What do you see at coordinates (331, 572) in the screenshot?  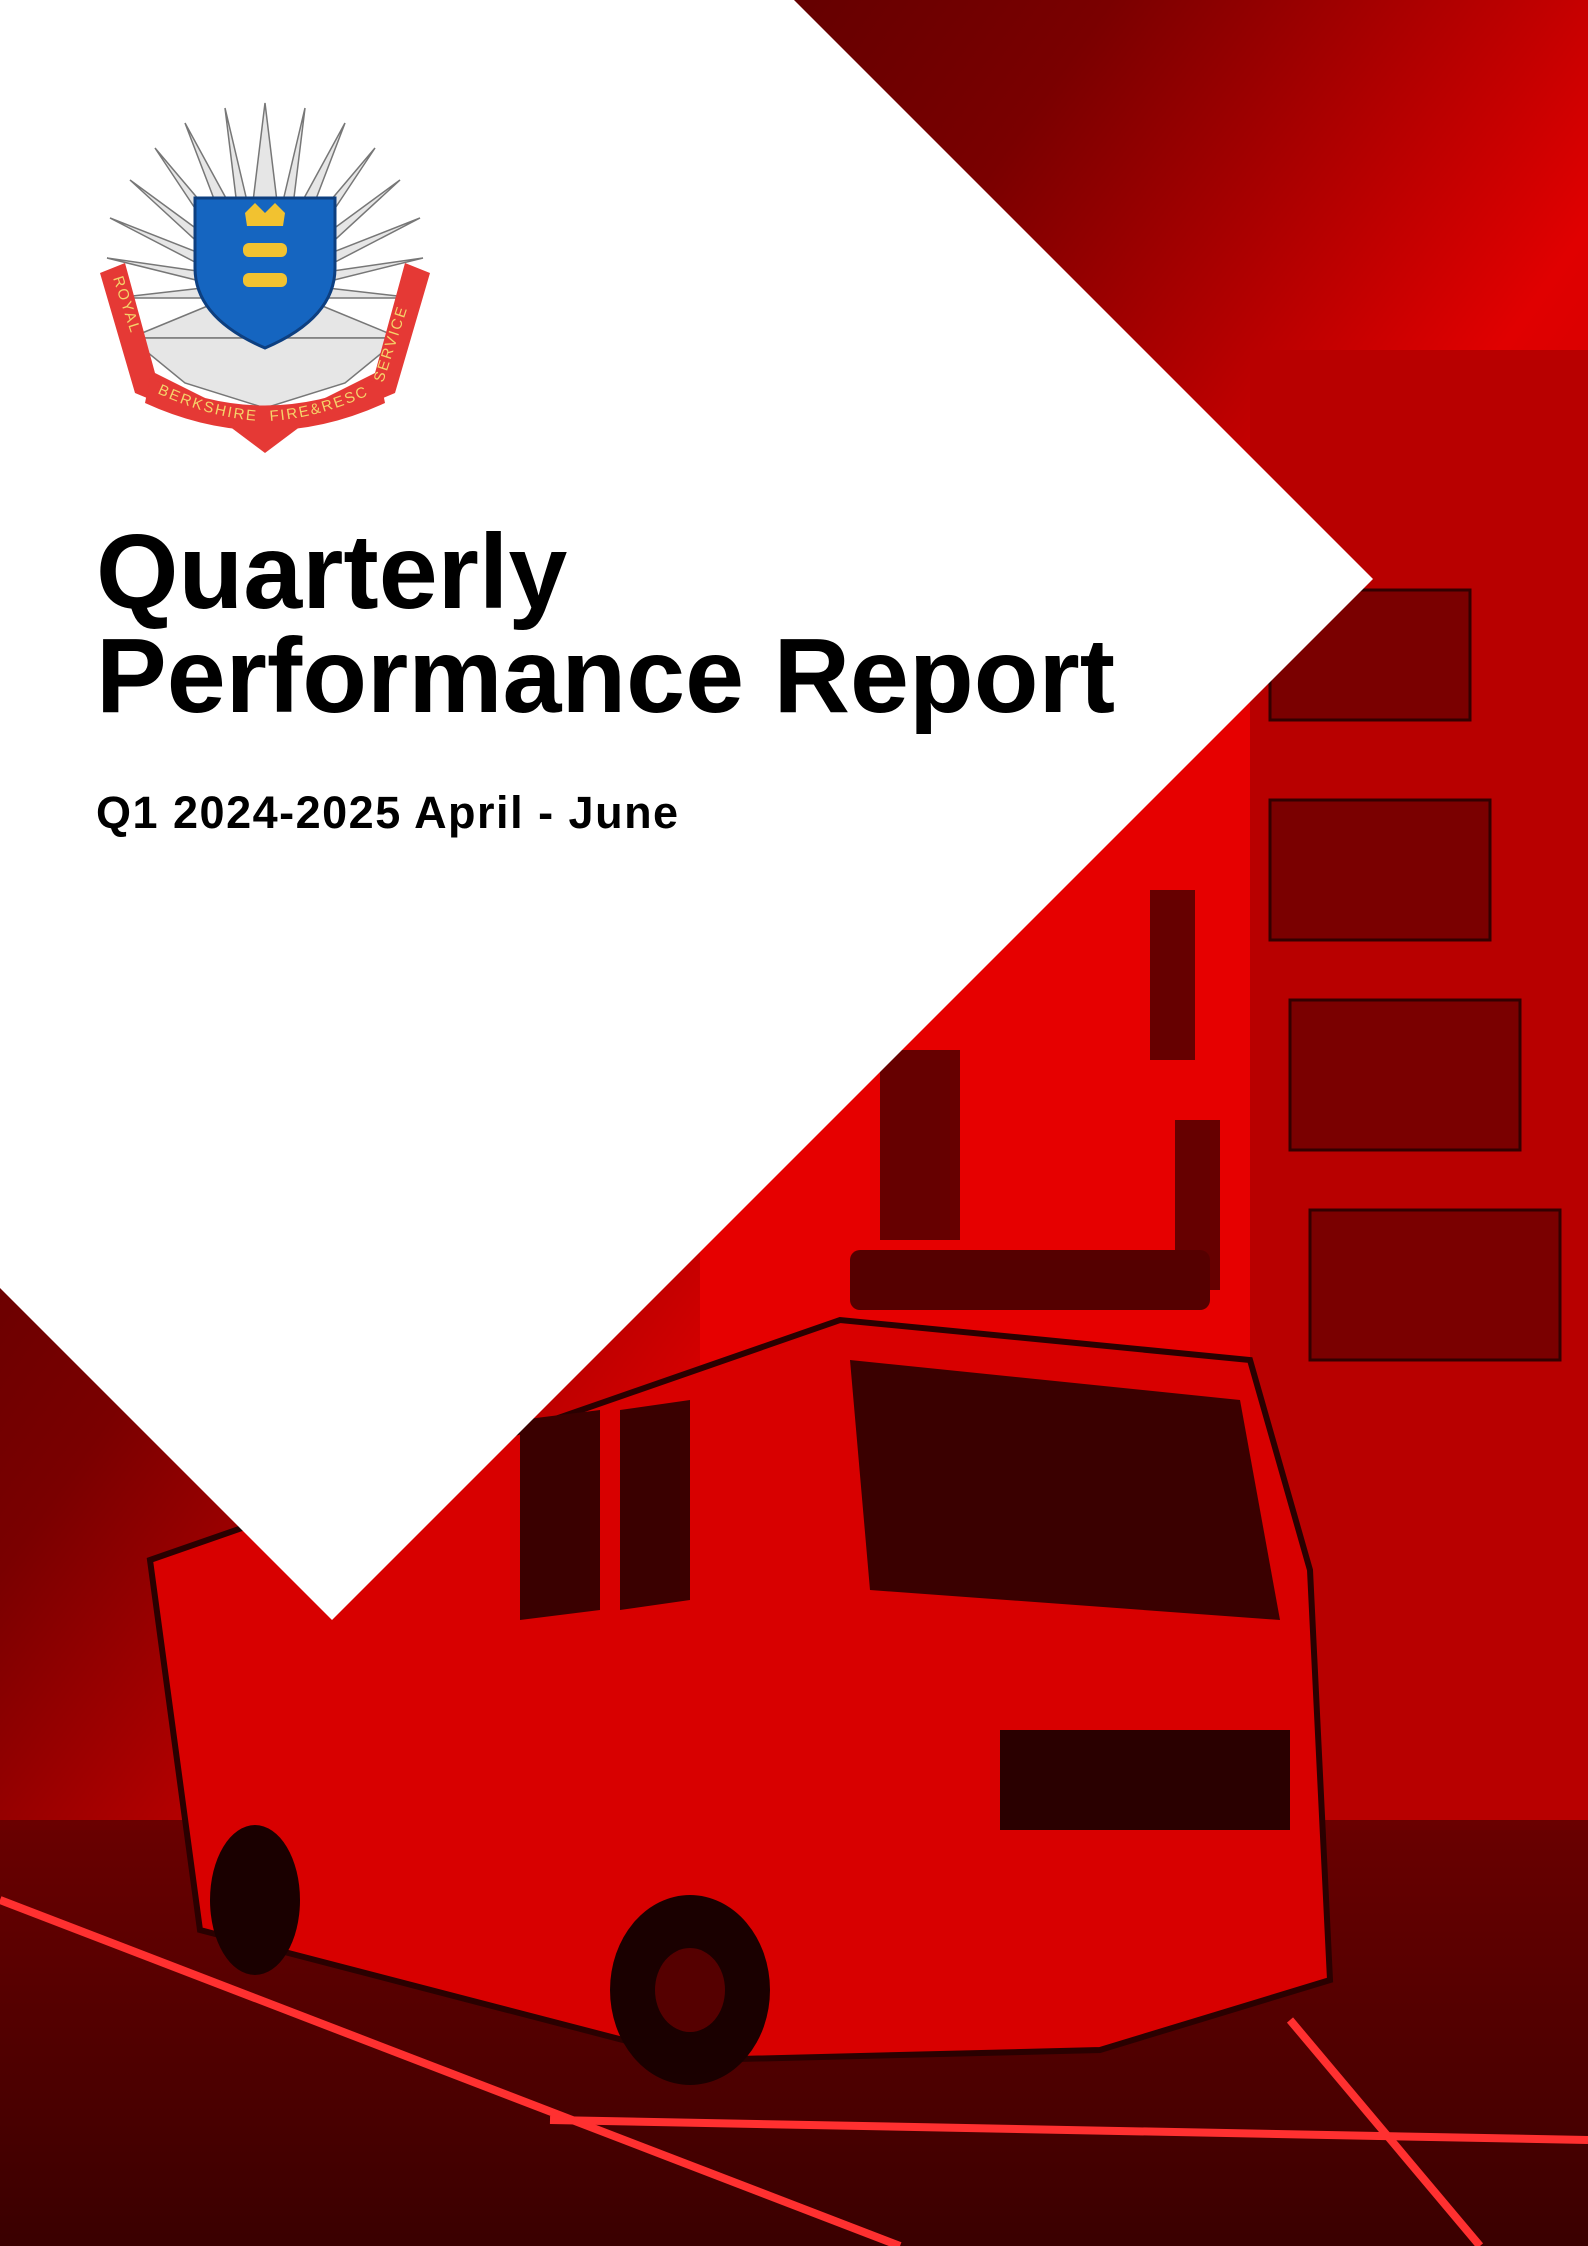 I see `title-line: Quarterly` at bounding box center [331, 572].